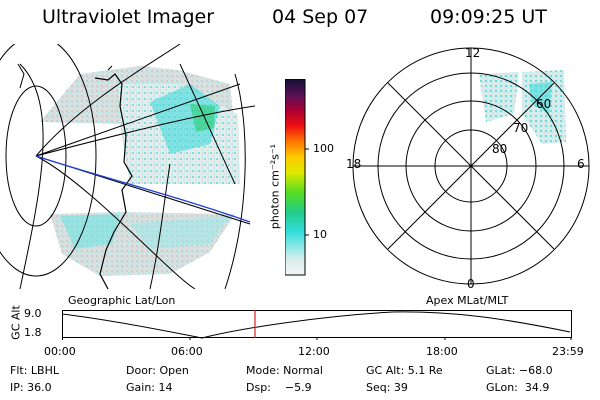  What do you see at coordinates (387, 387) in the screenshot?
I see `info-seq: Seq: 39` at bounding box center [387, 387].